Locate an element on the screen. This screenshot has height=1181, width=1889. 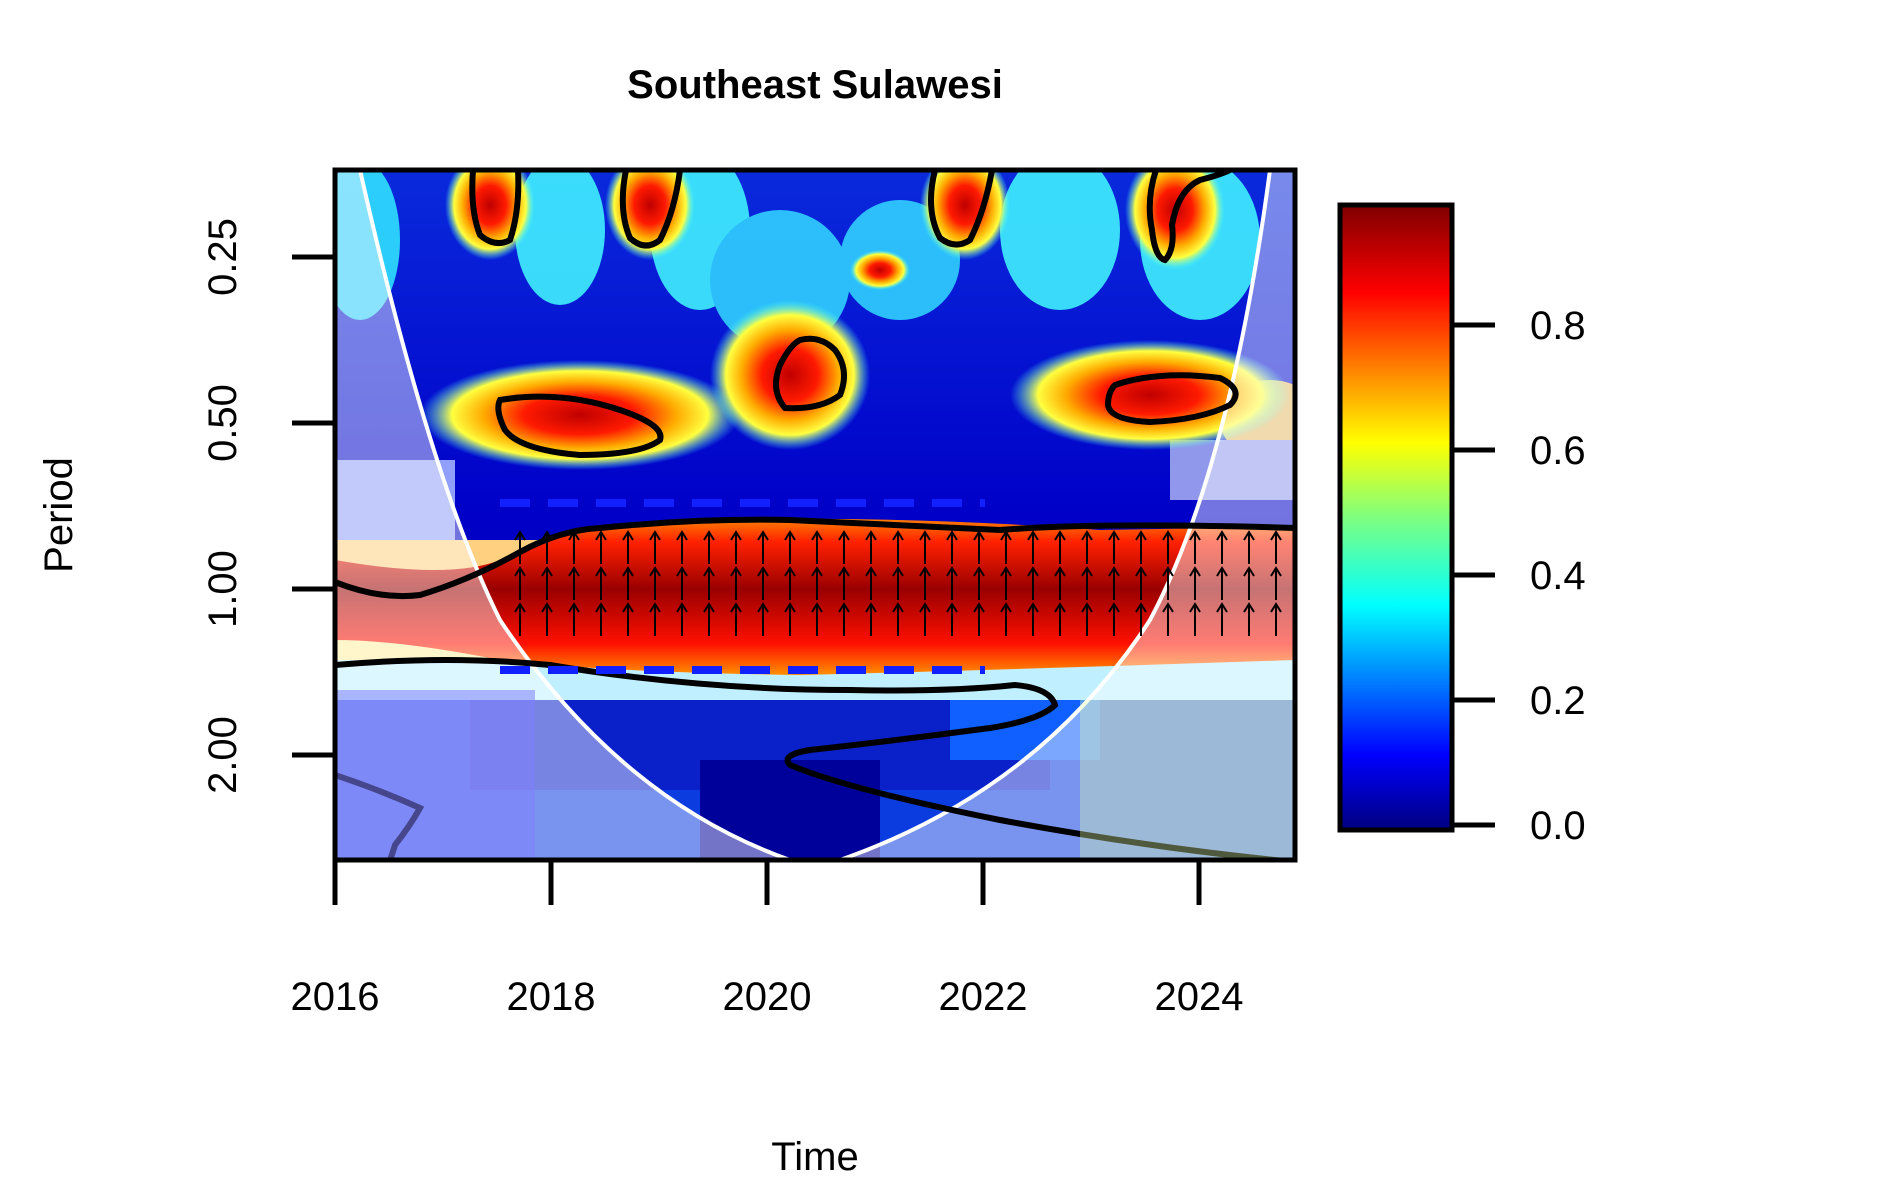
ring-05-right is located at coordinates (1150, 395).